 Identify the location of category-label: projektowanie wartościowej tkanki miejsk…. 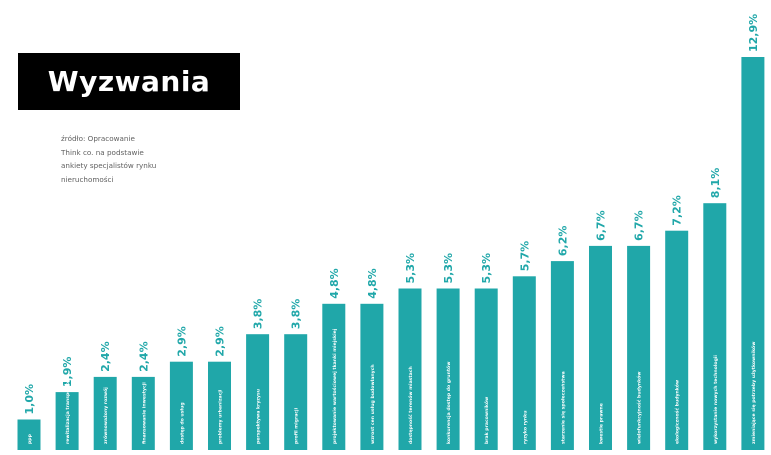
(334, 386).